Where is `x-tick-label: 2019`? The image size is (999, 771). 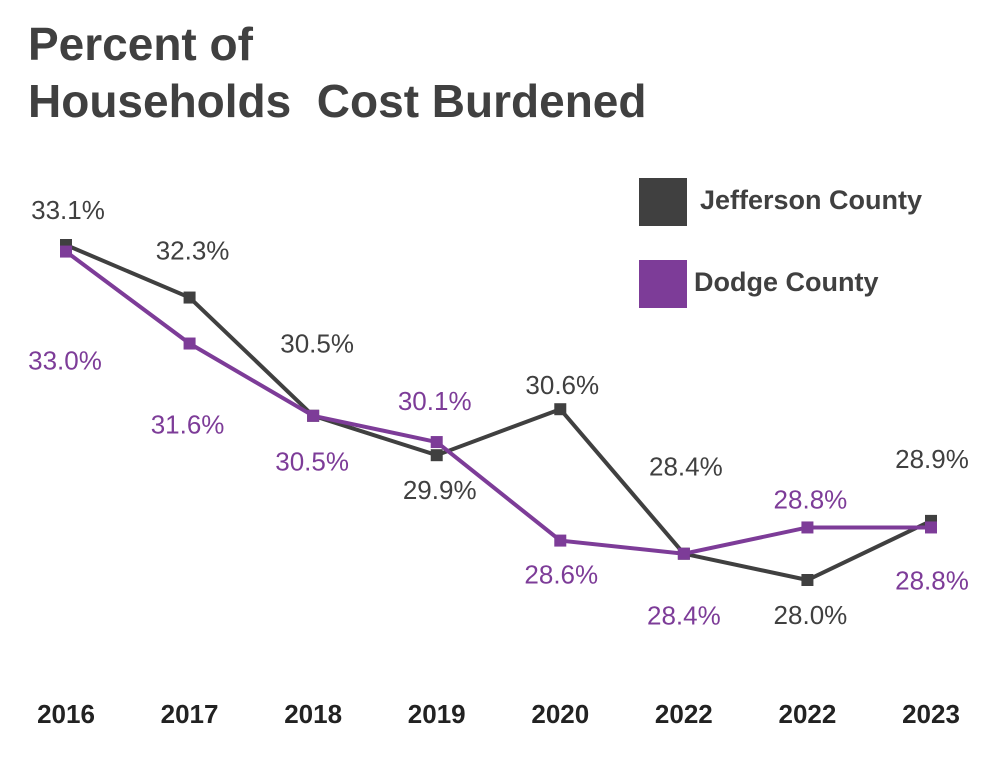 x-tick-label: 2019 is located at coordinates (437, 714).